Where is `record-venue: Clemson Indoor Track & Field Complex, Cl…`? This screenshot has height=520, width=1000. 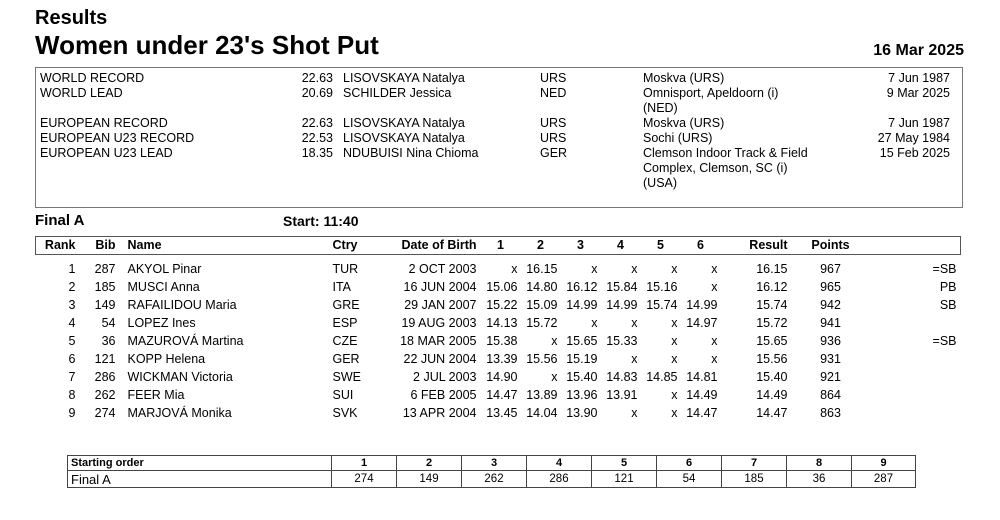 record-venue: Clemson Indoor Track & Field Complex, Cl… is located at coordinates (725, 168).